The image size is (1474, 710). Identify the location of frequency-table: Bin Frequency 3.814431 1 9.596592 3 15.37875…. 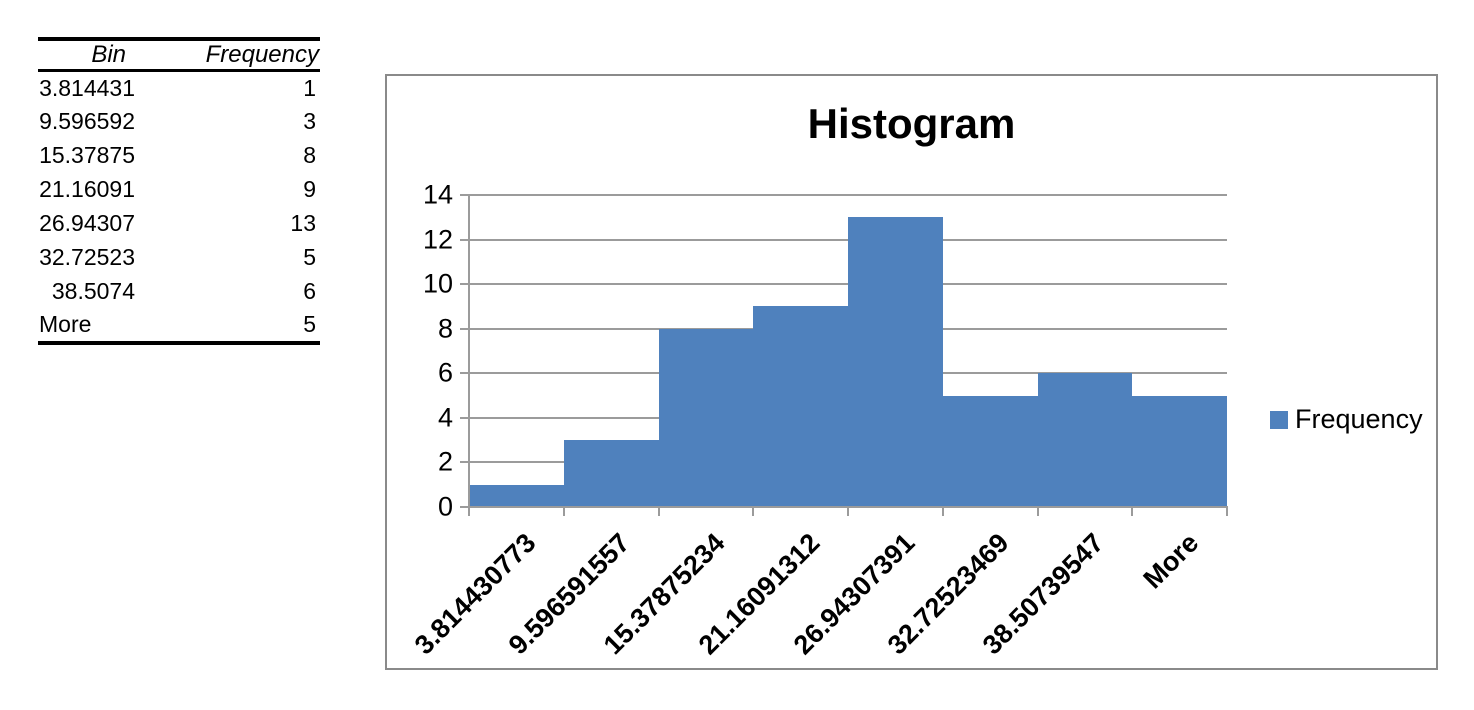
(179, 191).